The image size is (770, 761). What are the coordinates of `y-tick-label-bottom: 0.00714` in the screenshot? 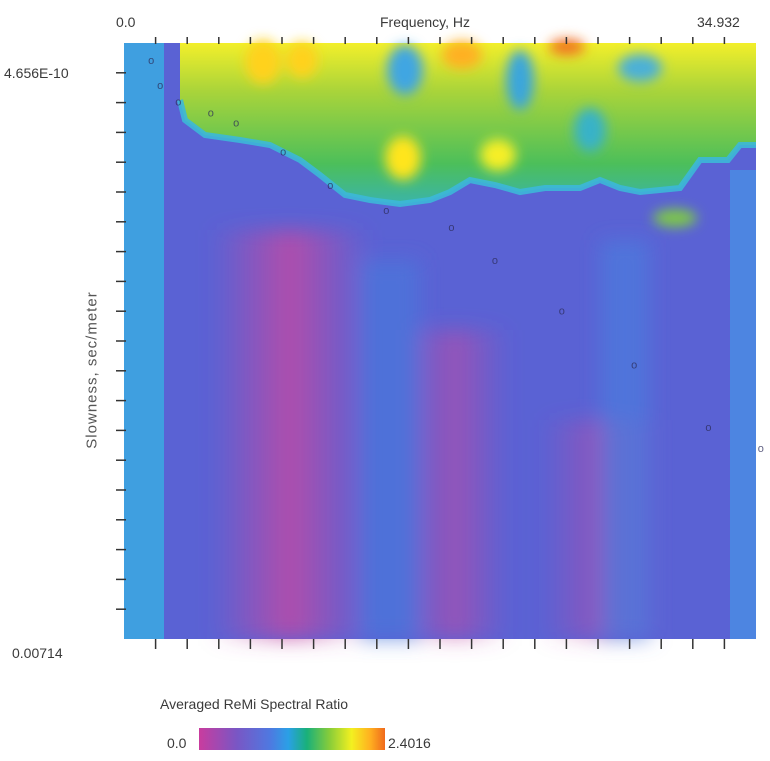 It's located at (37, 653).